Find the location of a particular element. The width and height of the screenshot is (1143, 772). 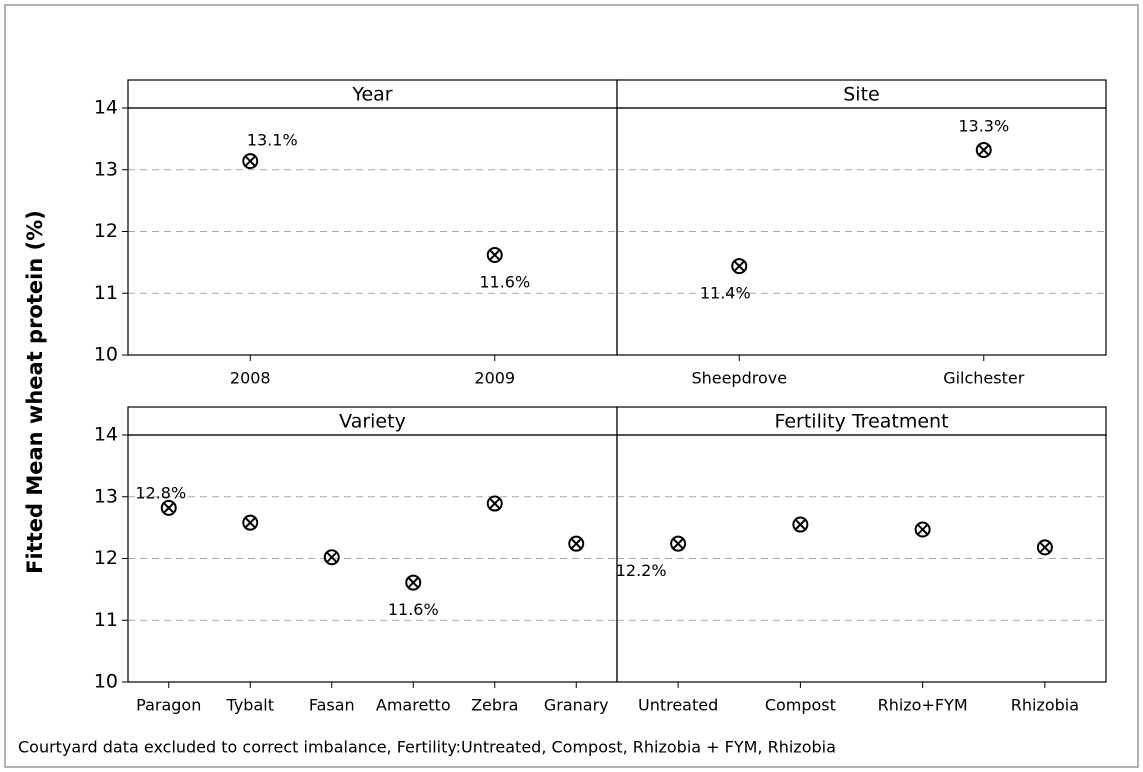

x-tick-label: 2009 is located at coordinates (494, 378).